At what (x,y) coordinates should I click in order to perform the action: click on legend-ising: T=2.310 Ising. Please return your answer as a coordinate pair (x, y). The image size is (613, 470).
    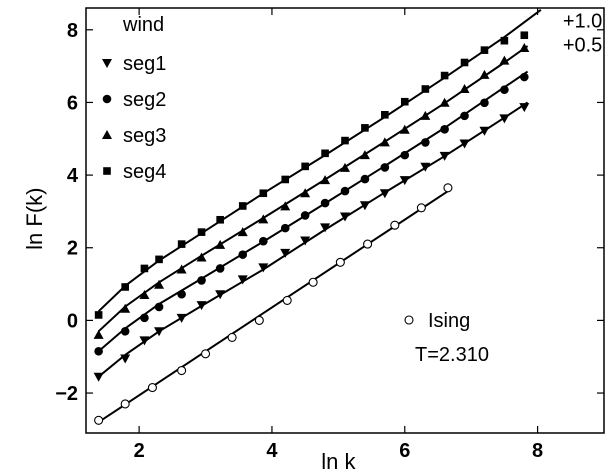
    Looking at the image, I should click on (446, 338).